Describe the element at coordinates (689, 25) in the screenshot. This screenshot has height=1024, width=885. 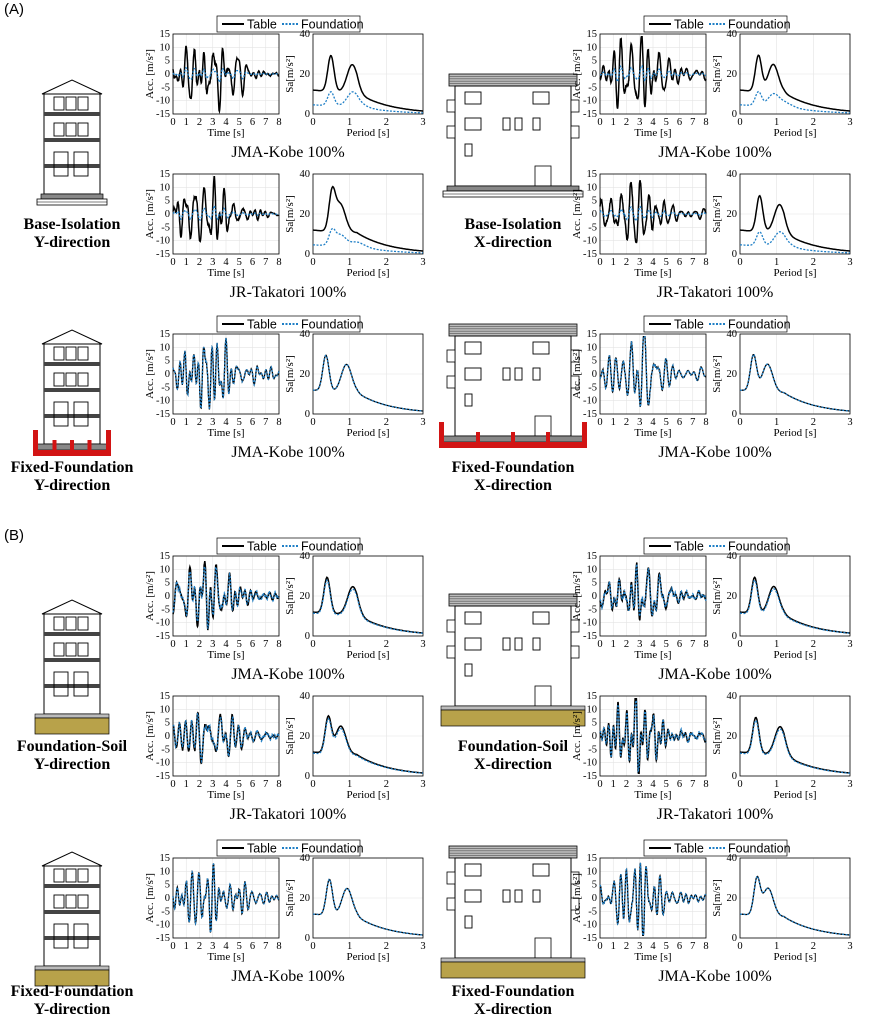
I see `legend-table-label: Table` at that location.